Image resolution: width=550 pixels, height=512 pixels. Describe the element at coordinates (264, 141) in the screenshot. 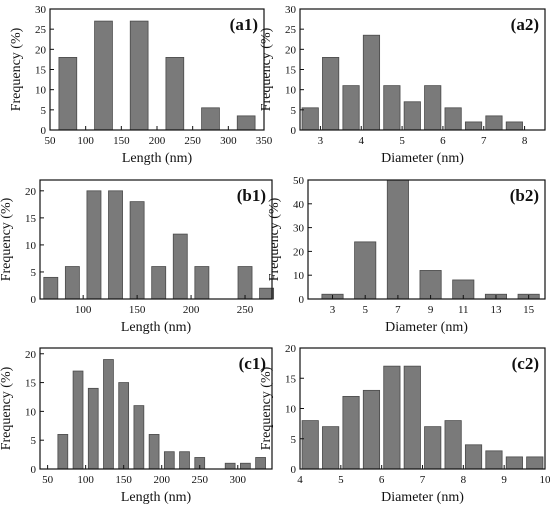

I see `x-tick-label: 350` at that location.